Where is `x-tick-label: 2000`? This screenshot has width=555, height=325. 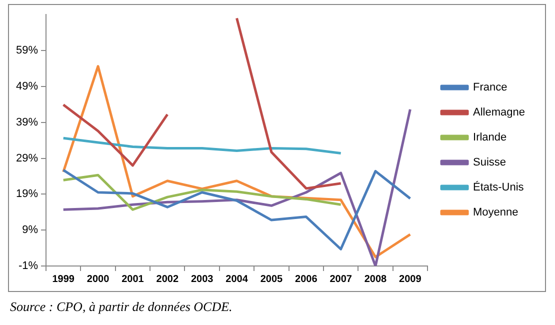
x-tick-label: 2000 is located at coordinates (98, 279).